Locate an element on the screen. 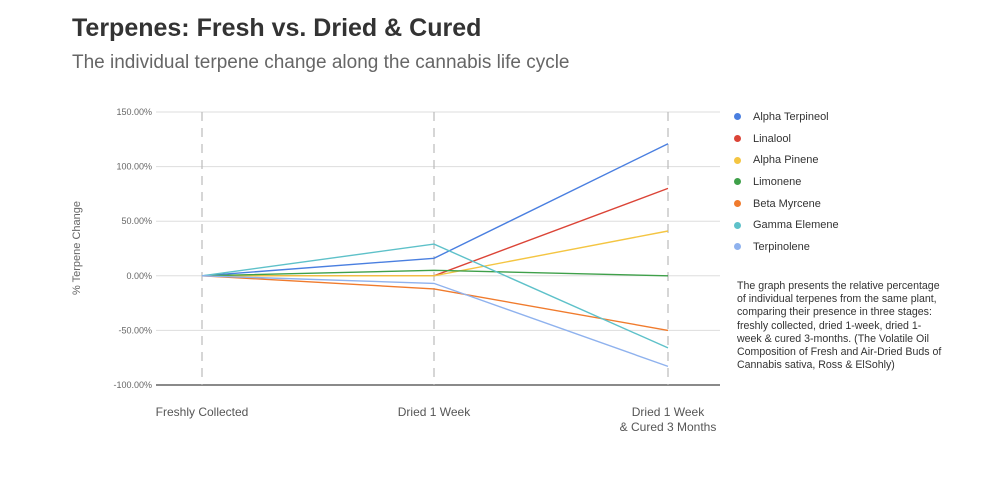 This screenshot has width=1000, height=481. series-line-beta-myrcene is located at coordinates (435, 303).